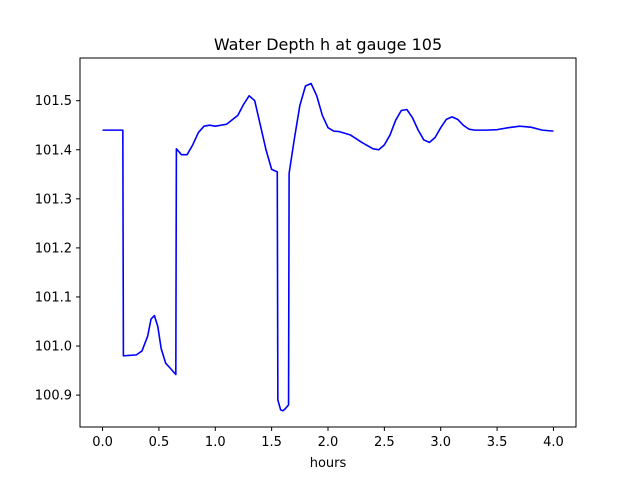 The height and width of the screenshot is (480, 640). Describe the element at coordinates (384, 442) in the screenshot. I see `x-tick-label: 2.5` at that location.